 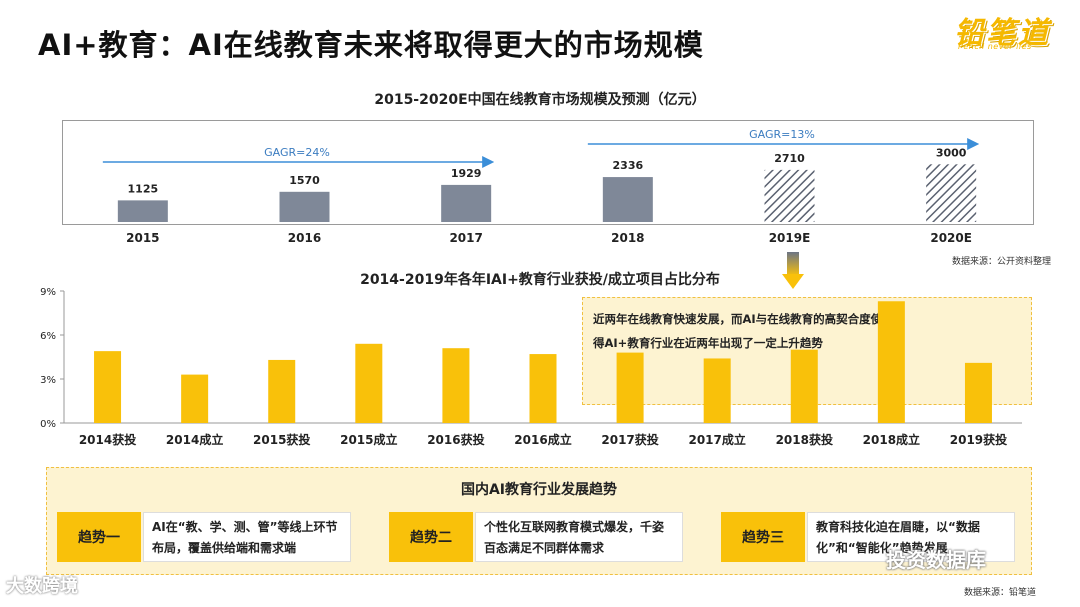 I want to click on share-tick-label-2014成立: 2014成立, so click(x=194, y=439).